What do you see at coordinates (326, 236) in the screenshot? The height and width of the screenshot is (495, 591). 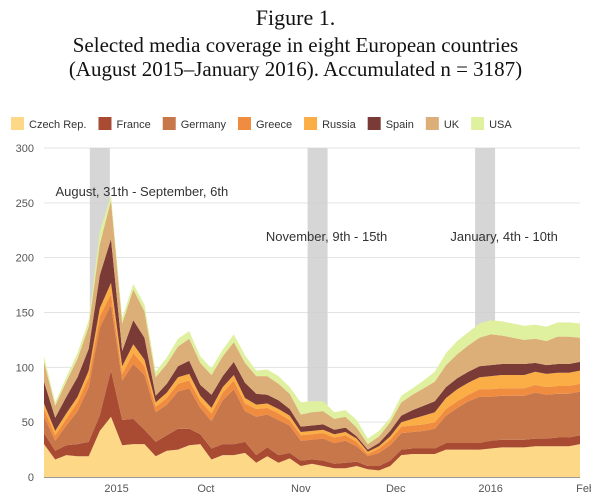 I see `annotation-label: November, 9th - 15th` at bounding box center [326, 236].